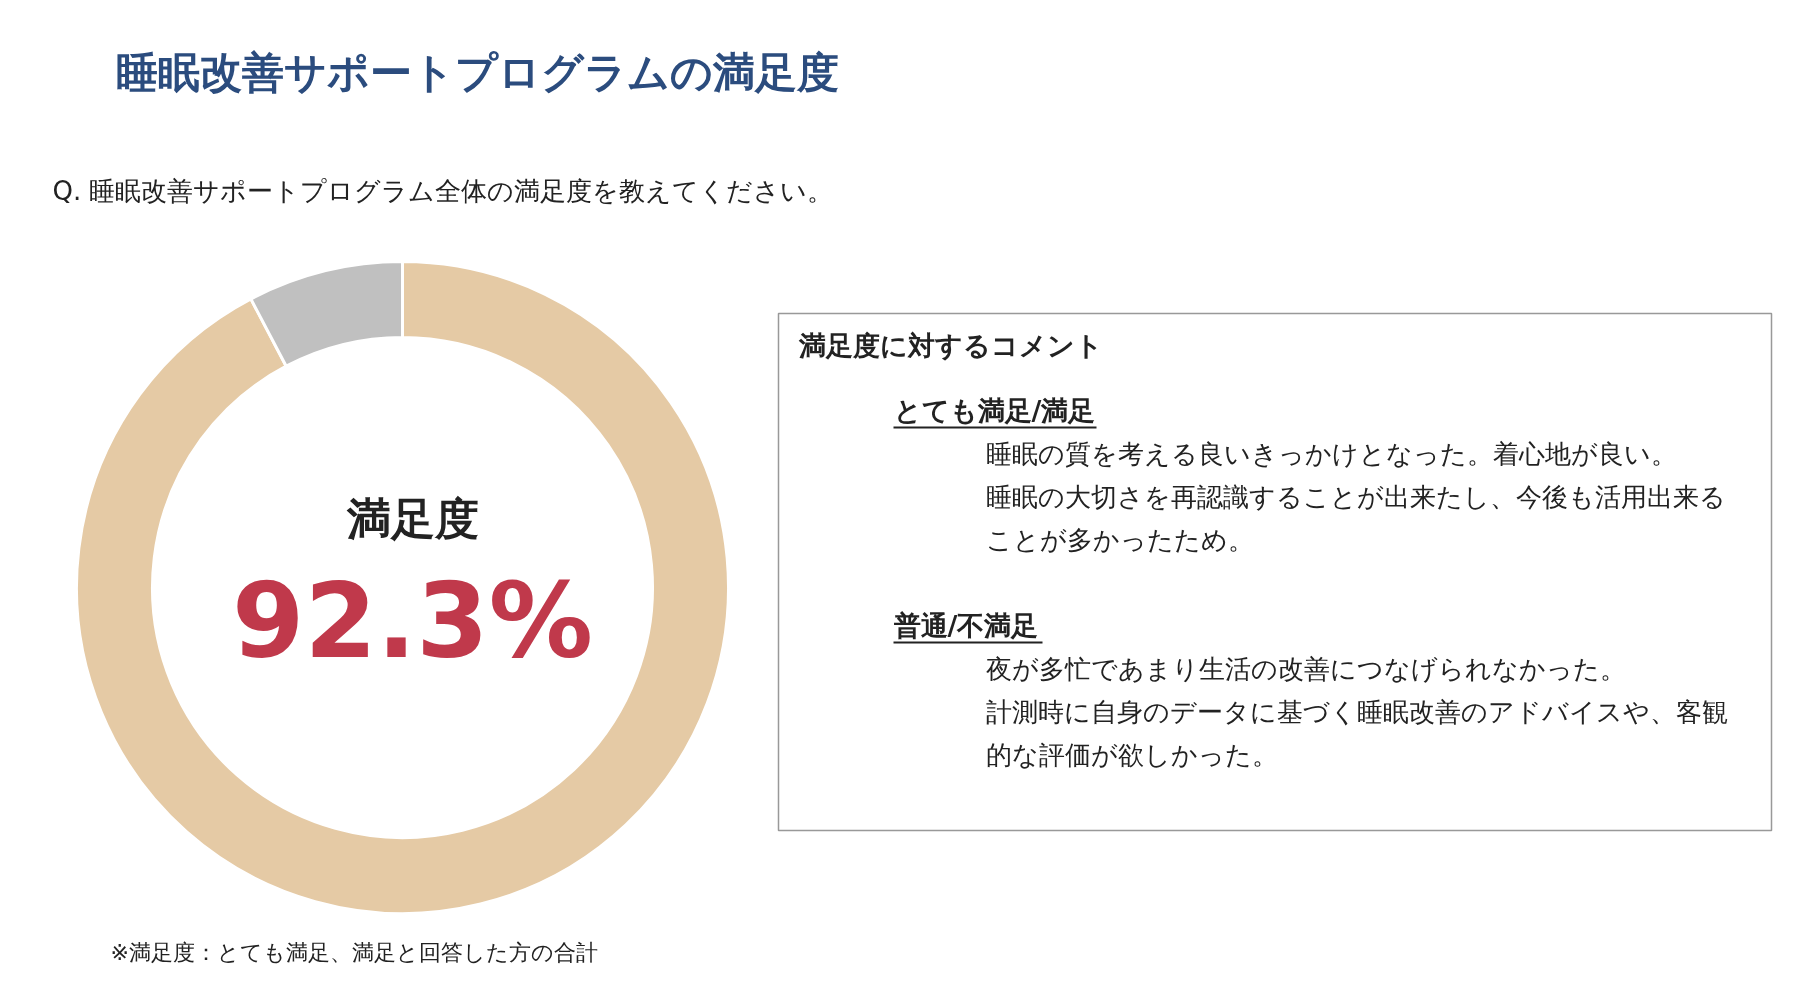 The width and height of the screenshot is (1812, 988). What do you see at coordinates (477, 72) in the screenshot?
I see `chart-title: 睡眠改善サポートプログラムの満足度` at bounding box center [477, 72].